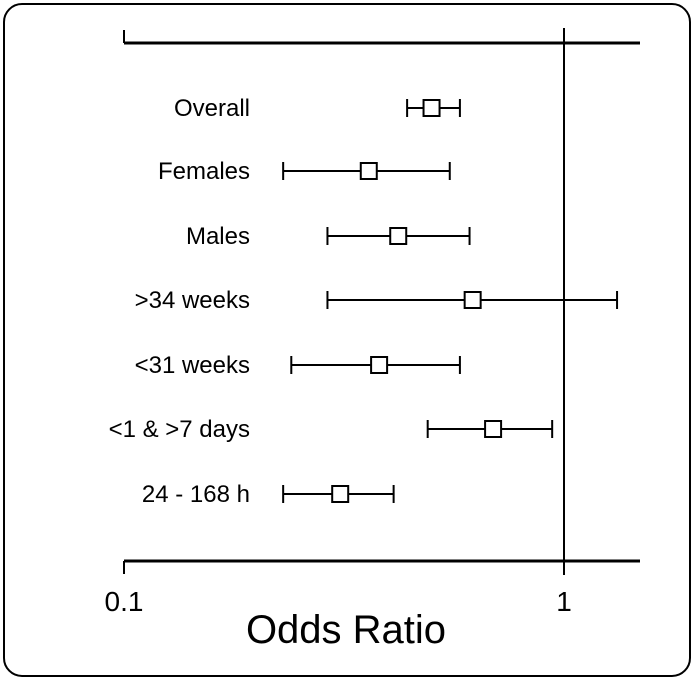  I want to click on x-axis-label: Odds Ratio, so click(346, 630).